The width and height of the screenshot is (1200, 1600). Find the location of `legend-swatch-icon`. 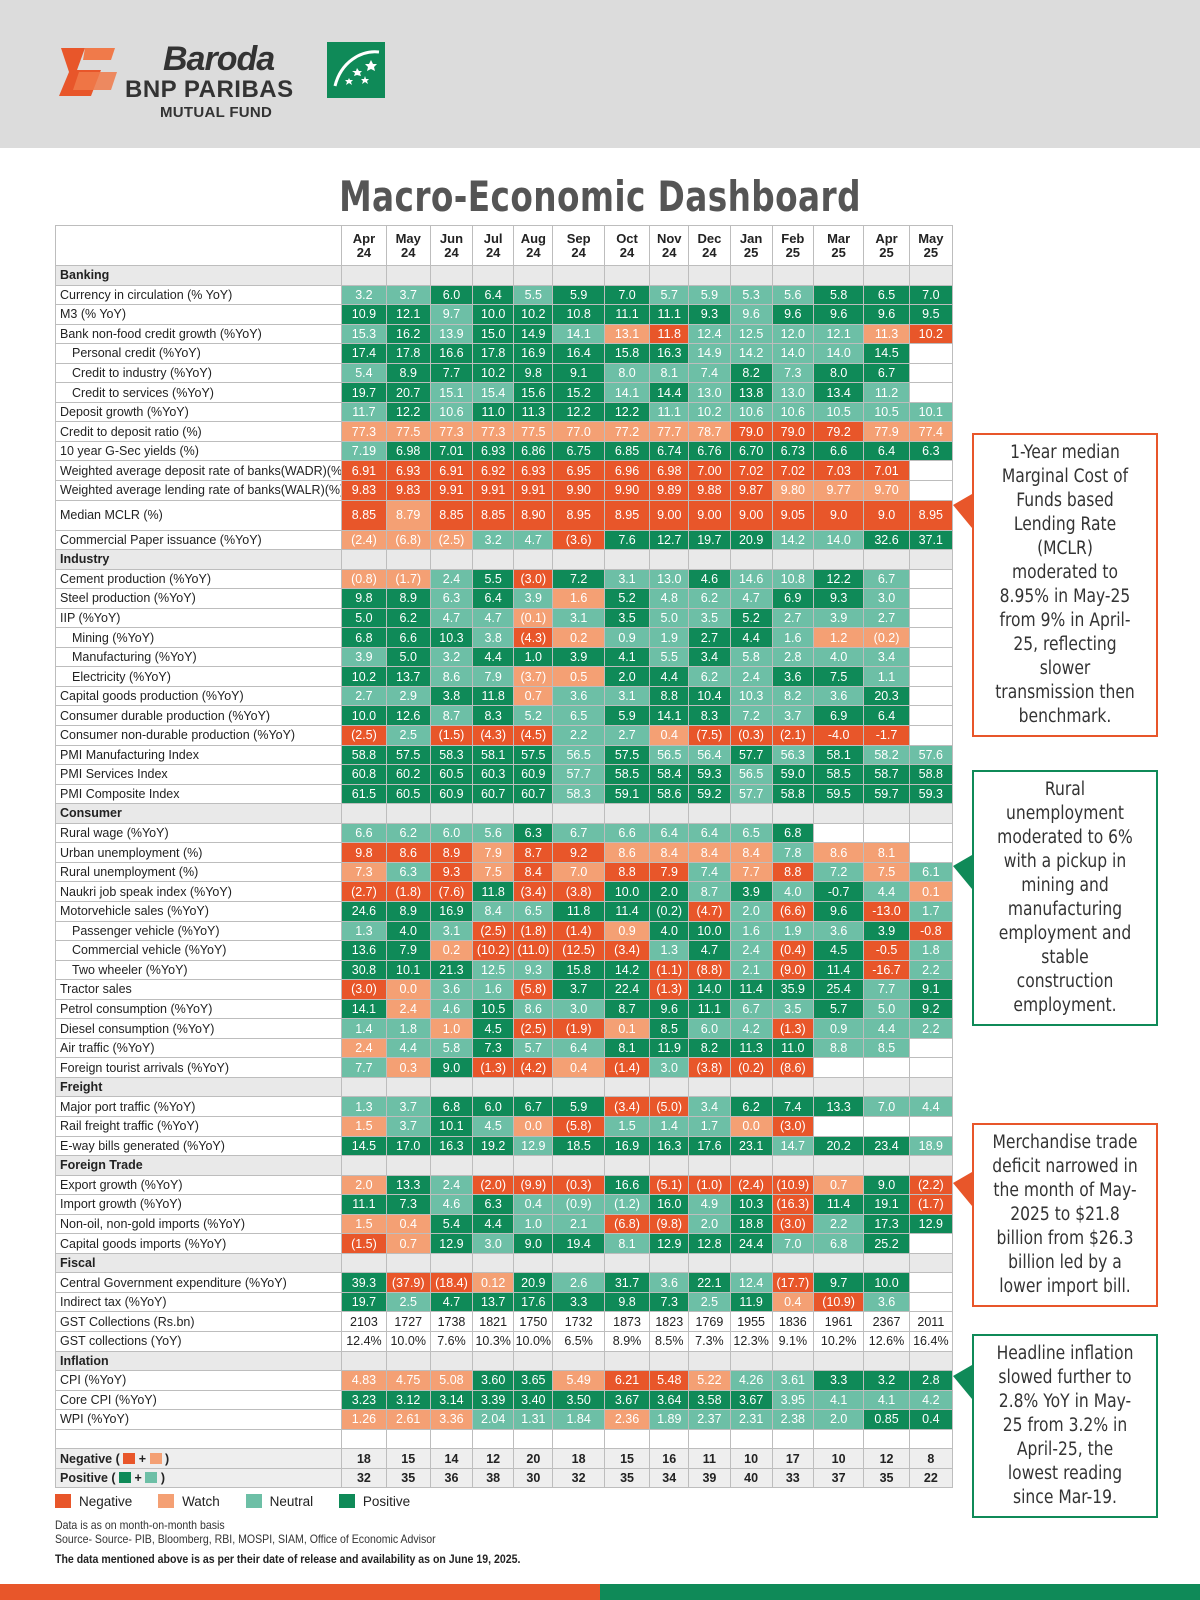

legend-swatch-icon is located at coordinates (155, 1458).